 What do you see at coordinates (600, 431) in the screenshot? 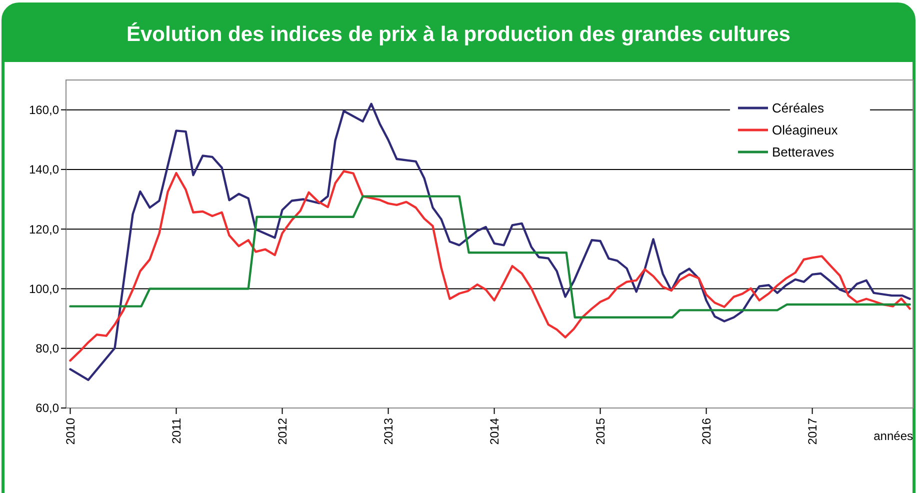
I see `x-tick-label: 2015` at bounding box center [600, 431].